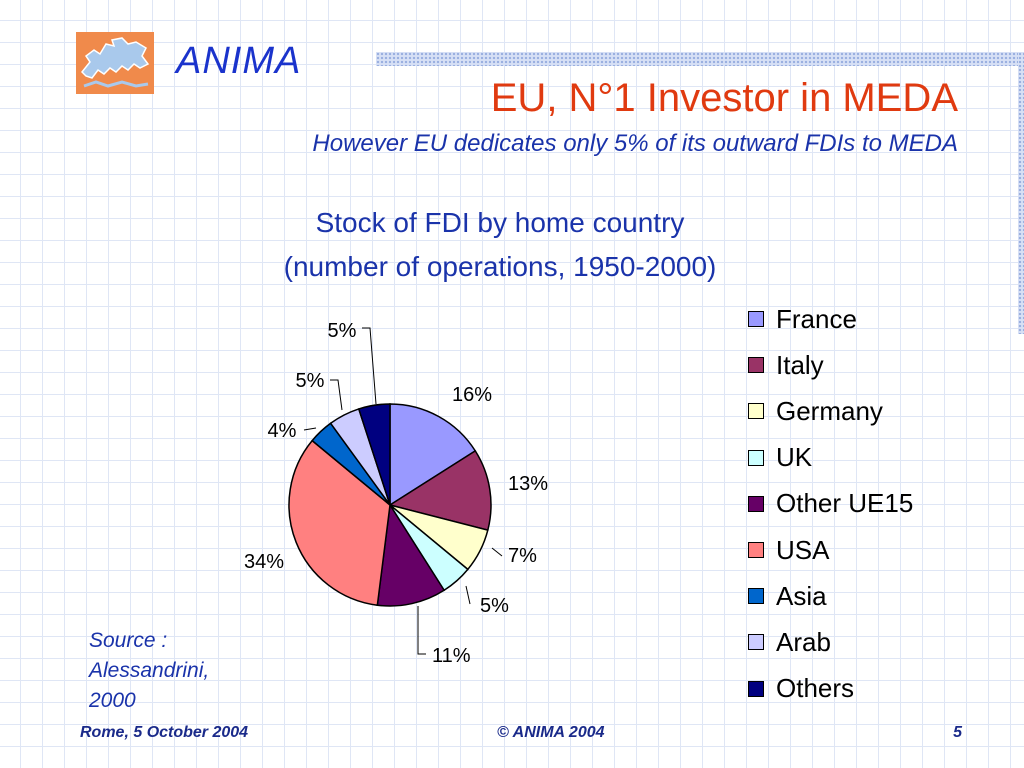 The width and height of the screenshot is (1024, 768). I want to click on legend-label: Germany, so click(829, 410).